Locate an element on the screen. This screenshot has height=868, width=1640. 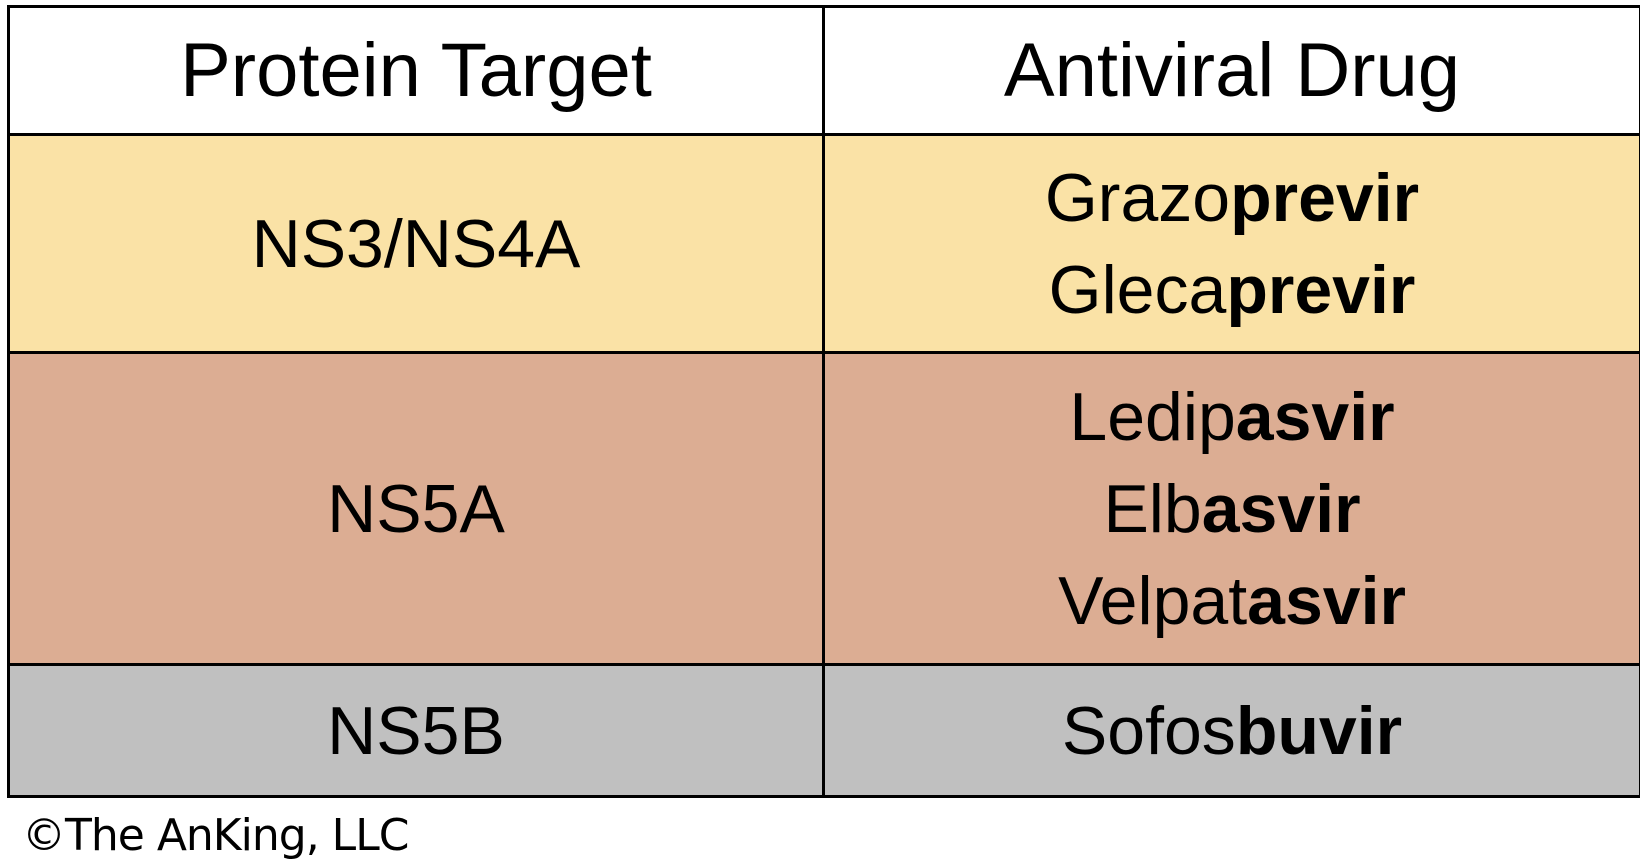
drug-prefix: Grazo is located at coordinates (1137, 197).